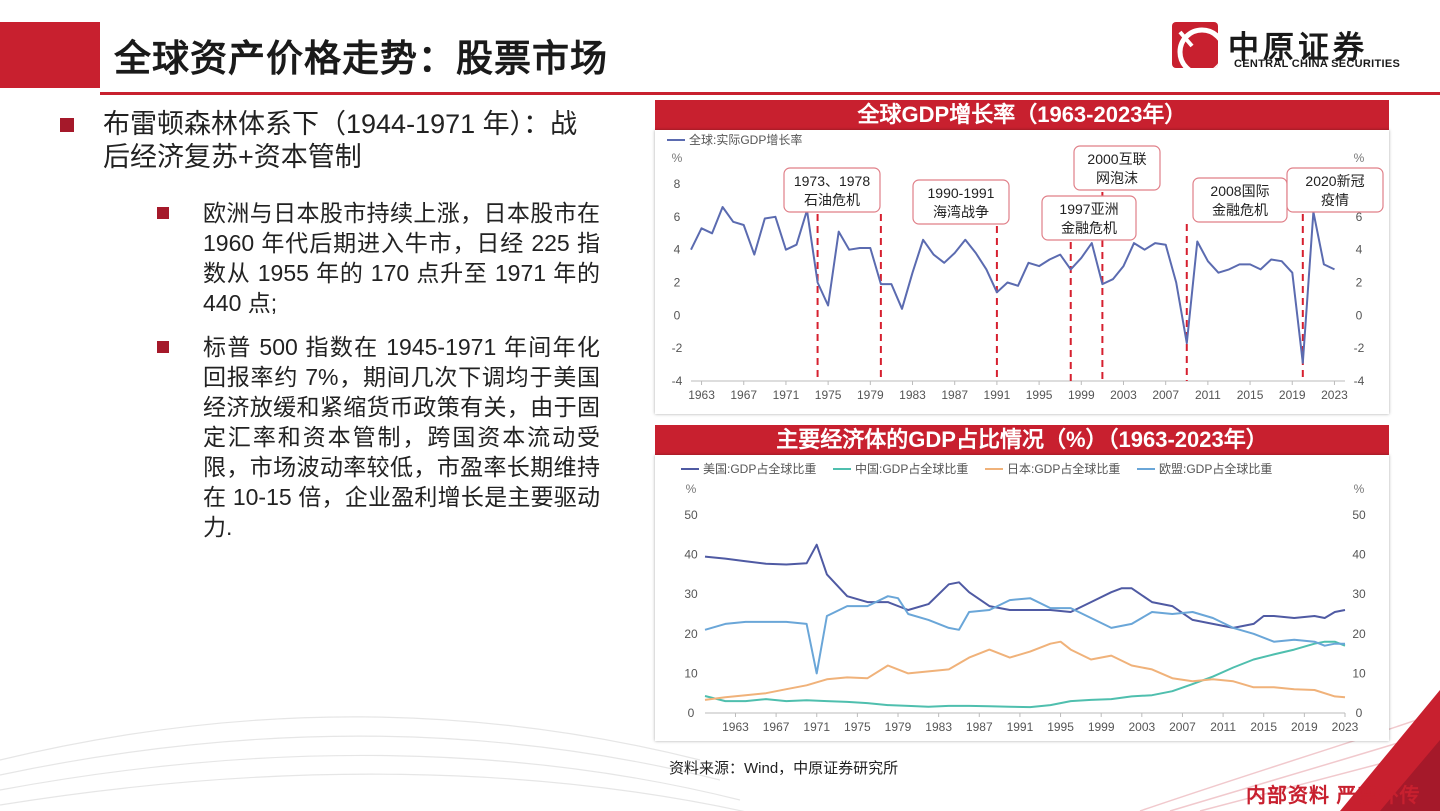  I want to click on annotation-text: 1973、1978, so click(832, 181).